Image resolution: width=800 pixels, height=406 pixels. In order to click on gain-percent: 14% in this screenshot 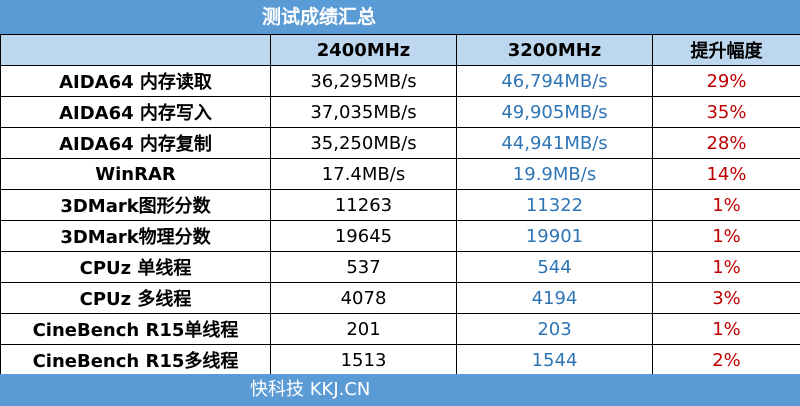, I will do `click(726, 174)`.